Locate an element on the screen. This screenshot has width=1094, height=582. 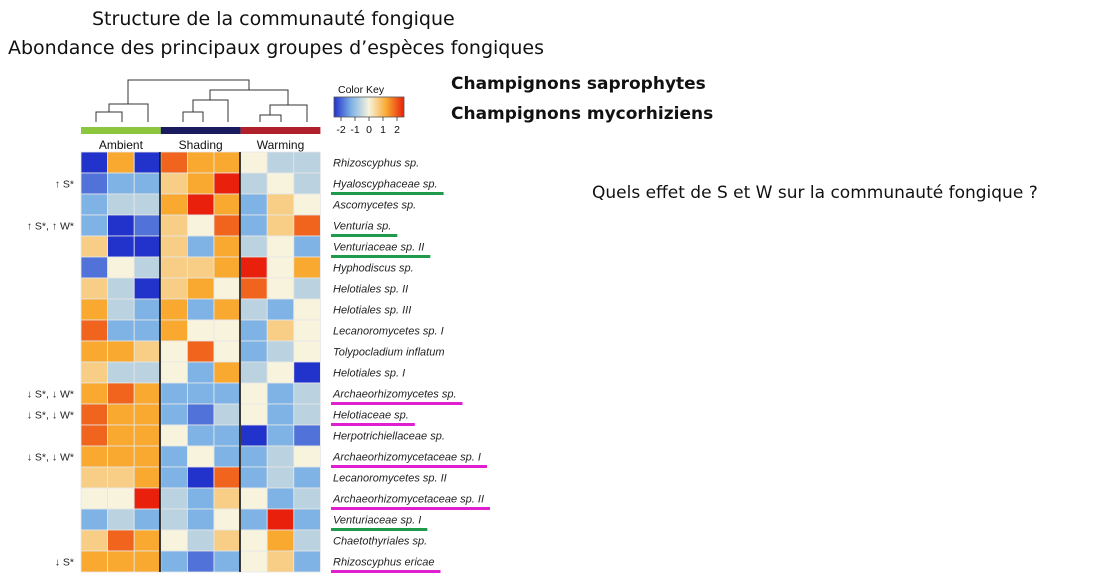
color-key-title: Color Key is located at coordinates (361, 90).